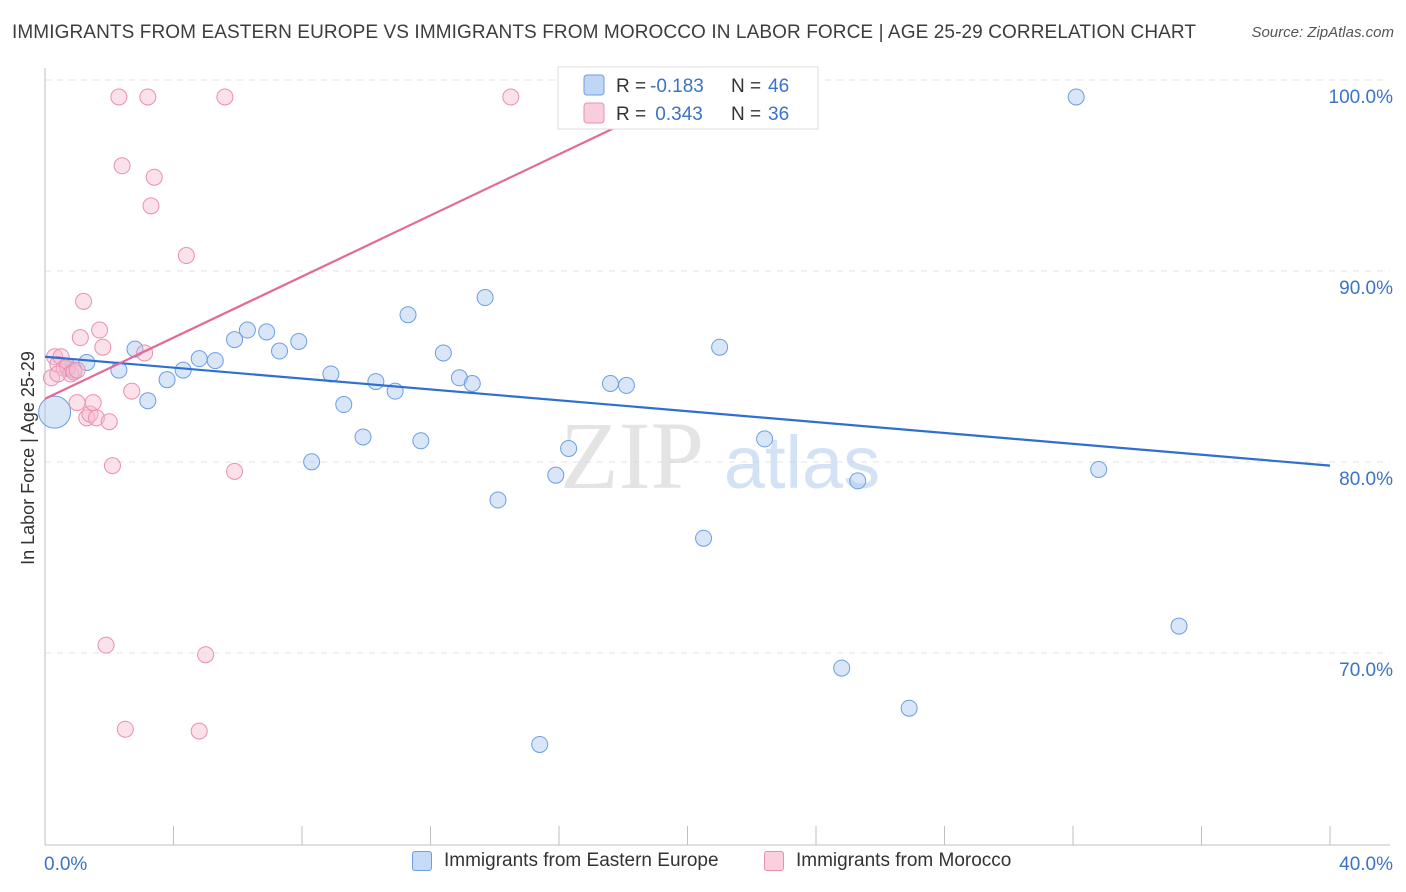 The height and width of the screenshot is (892, 1406). Describe the element at coordinates (1366, 864) in the screenshot. I see `x-tick-label: 40.0%` at that location.